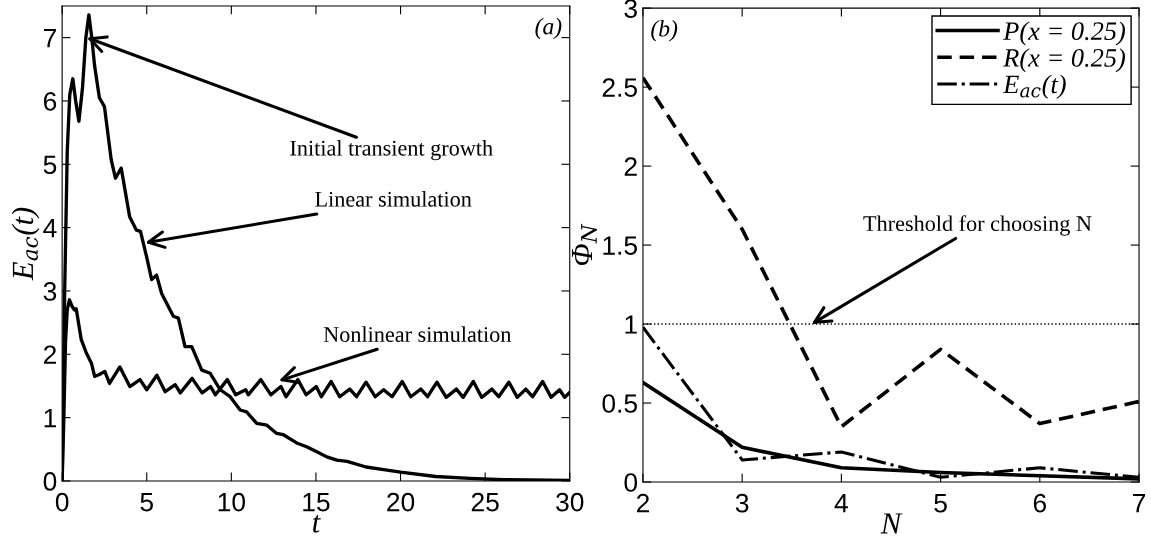  I want to click on annotation: (b), so click(664, 30).